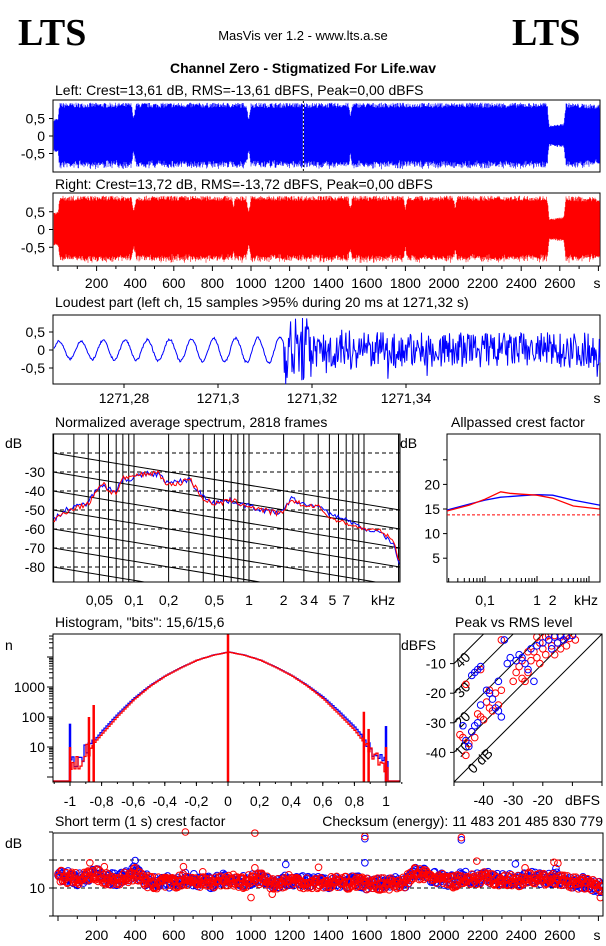 The height and width of the screenshot is (946, 606). Describe the element at coordinates (483, 800) in the screenshot. I see `peak-rms-xtick-label: -40` at that location.